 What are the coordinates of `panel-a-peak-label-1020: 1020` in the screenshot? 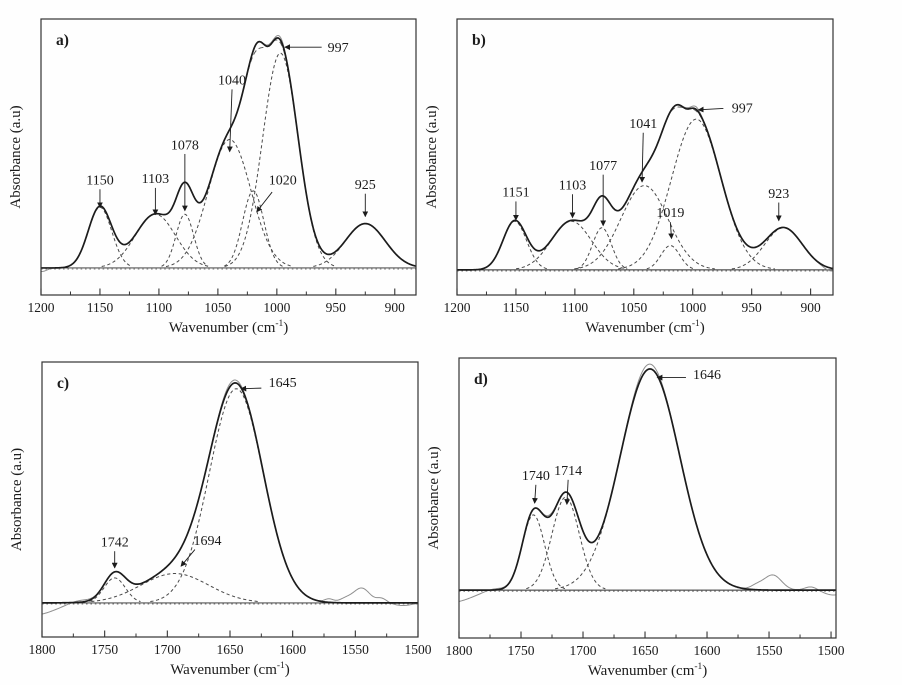 It's located at (283, 181).